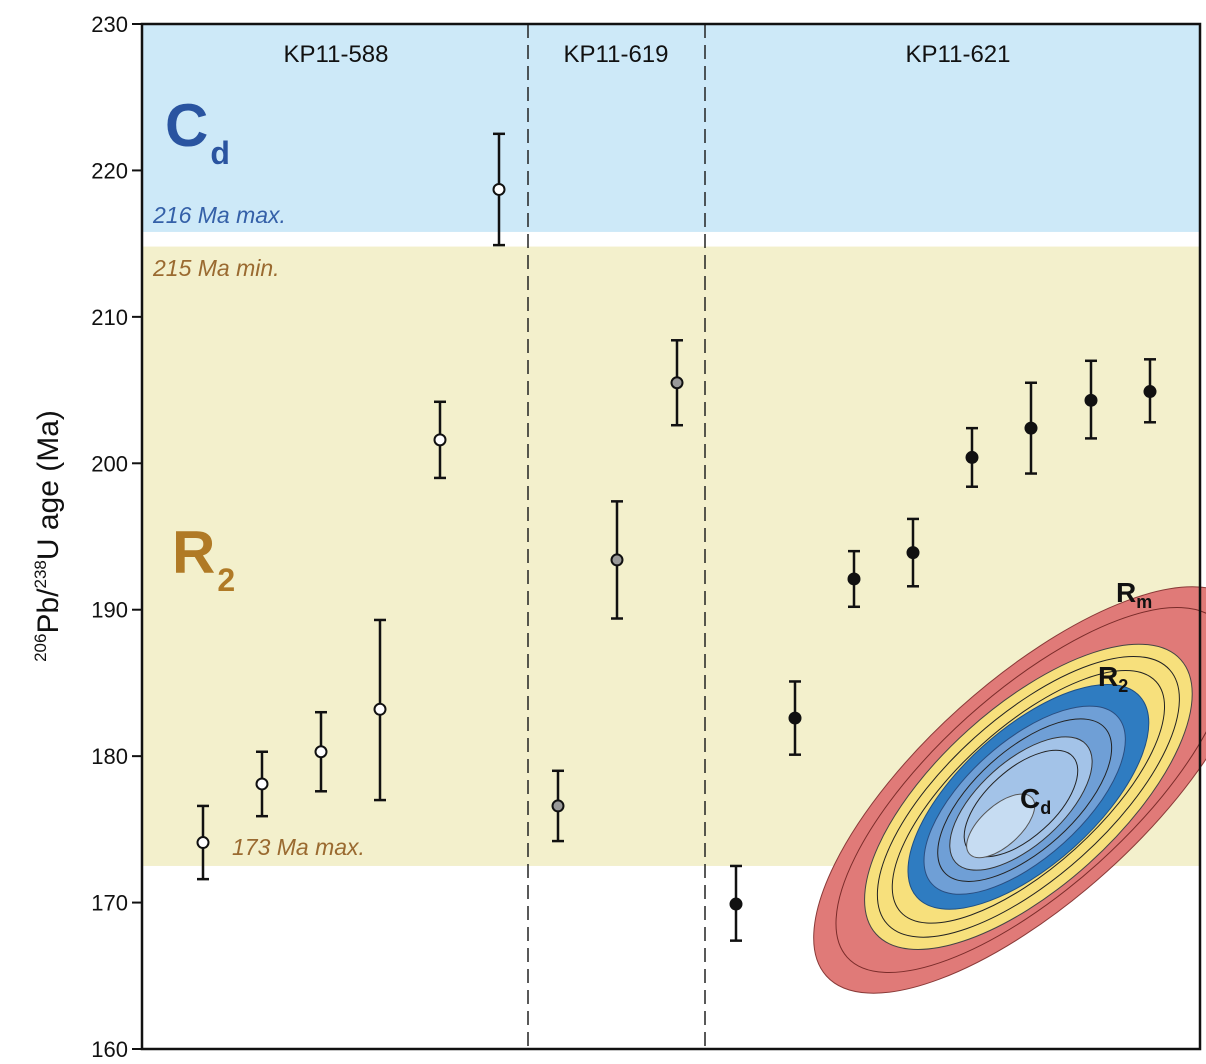  Describe the element at coordinates (1113, 678) in the screenshot. I see `inset-label-r2: R2` at that location.